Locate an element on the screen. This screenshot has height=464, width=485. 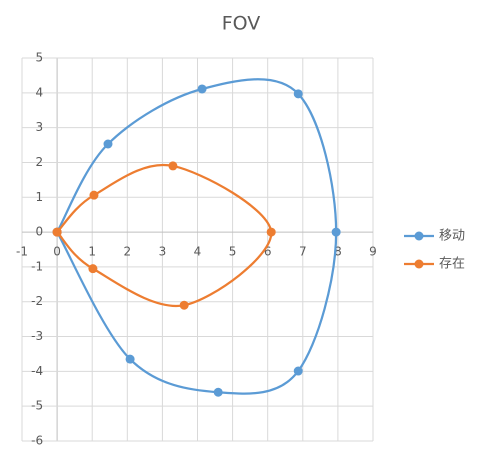
y-tick-label: -2 is located at coordinates (37, 301).